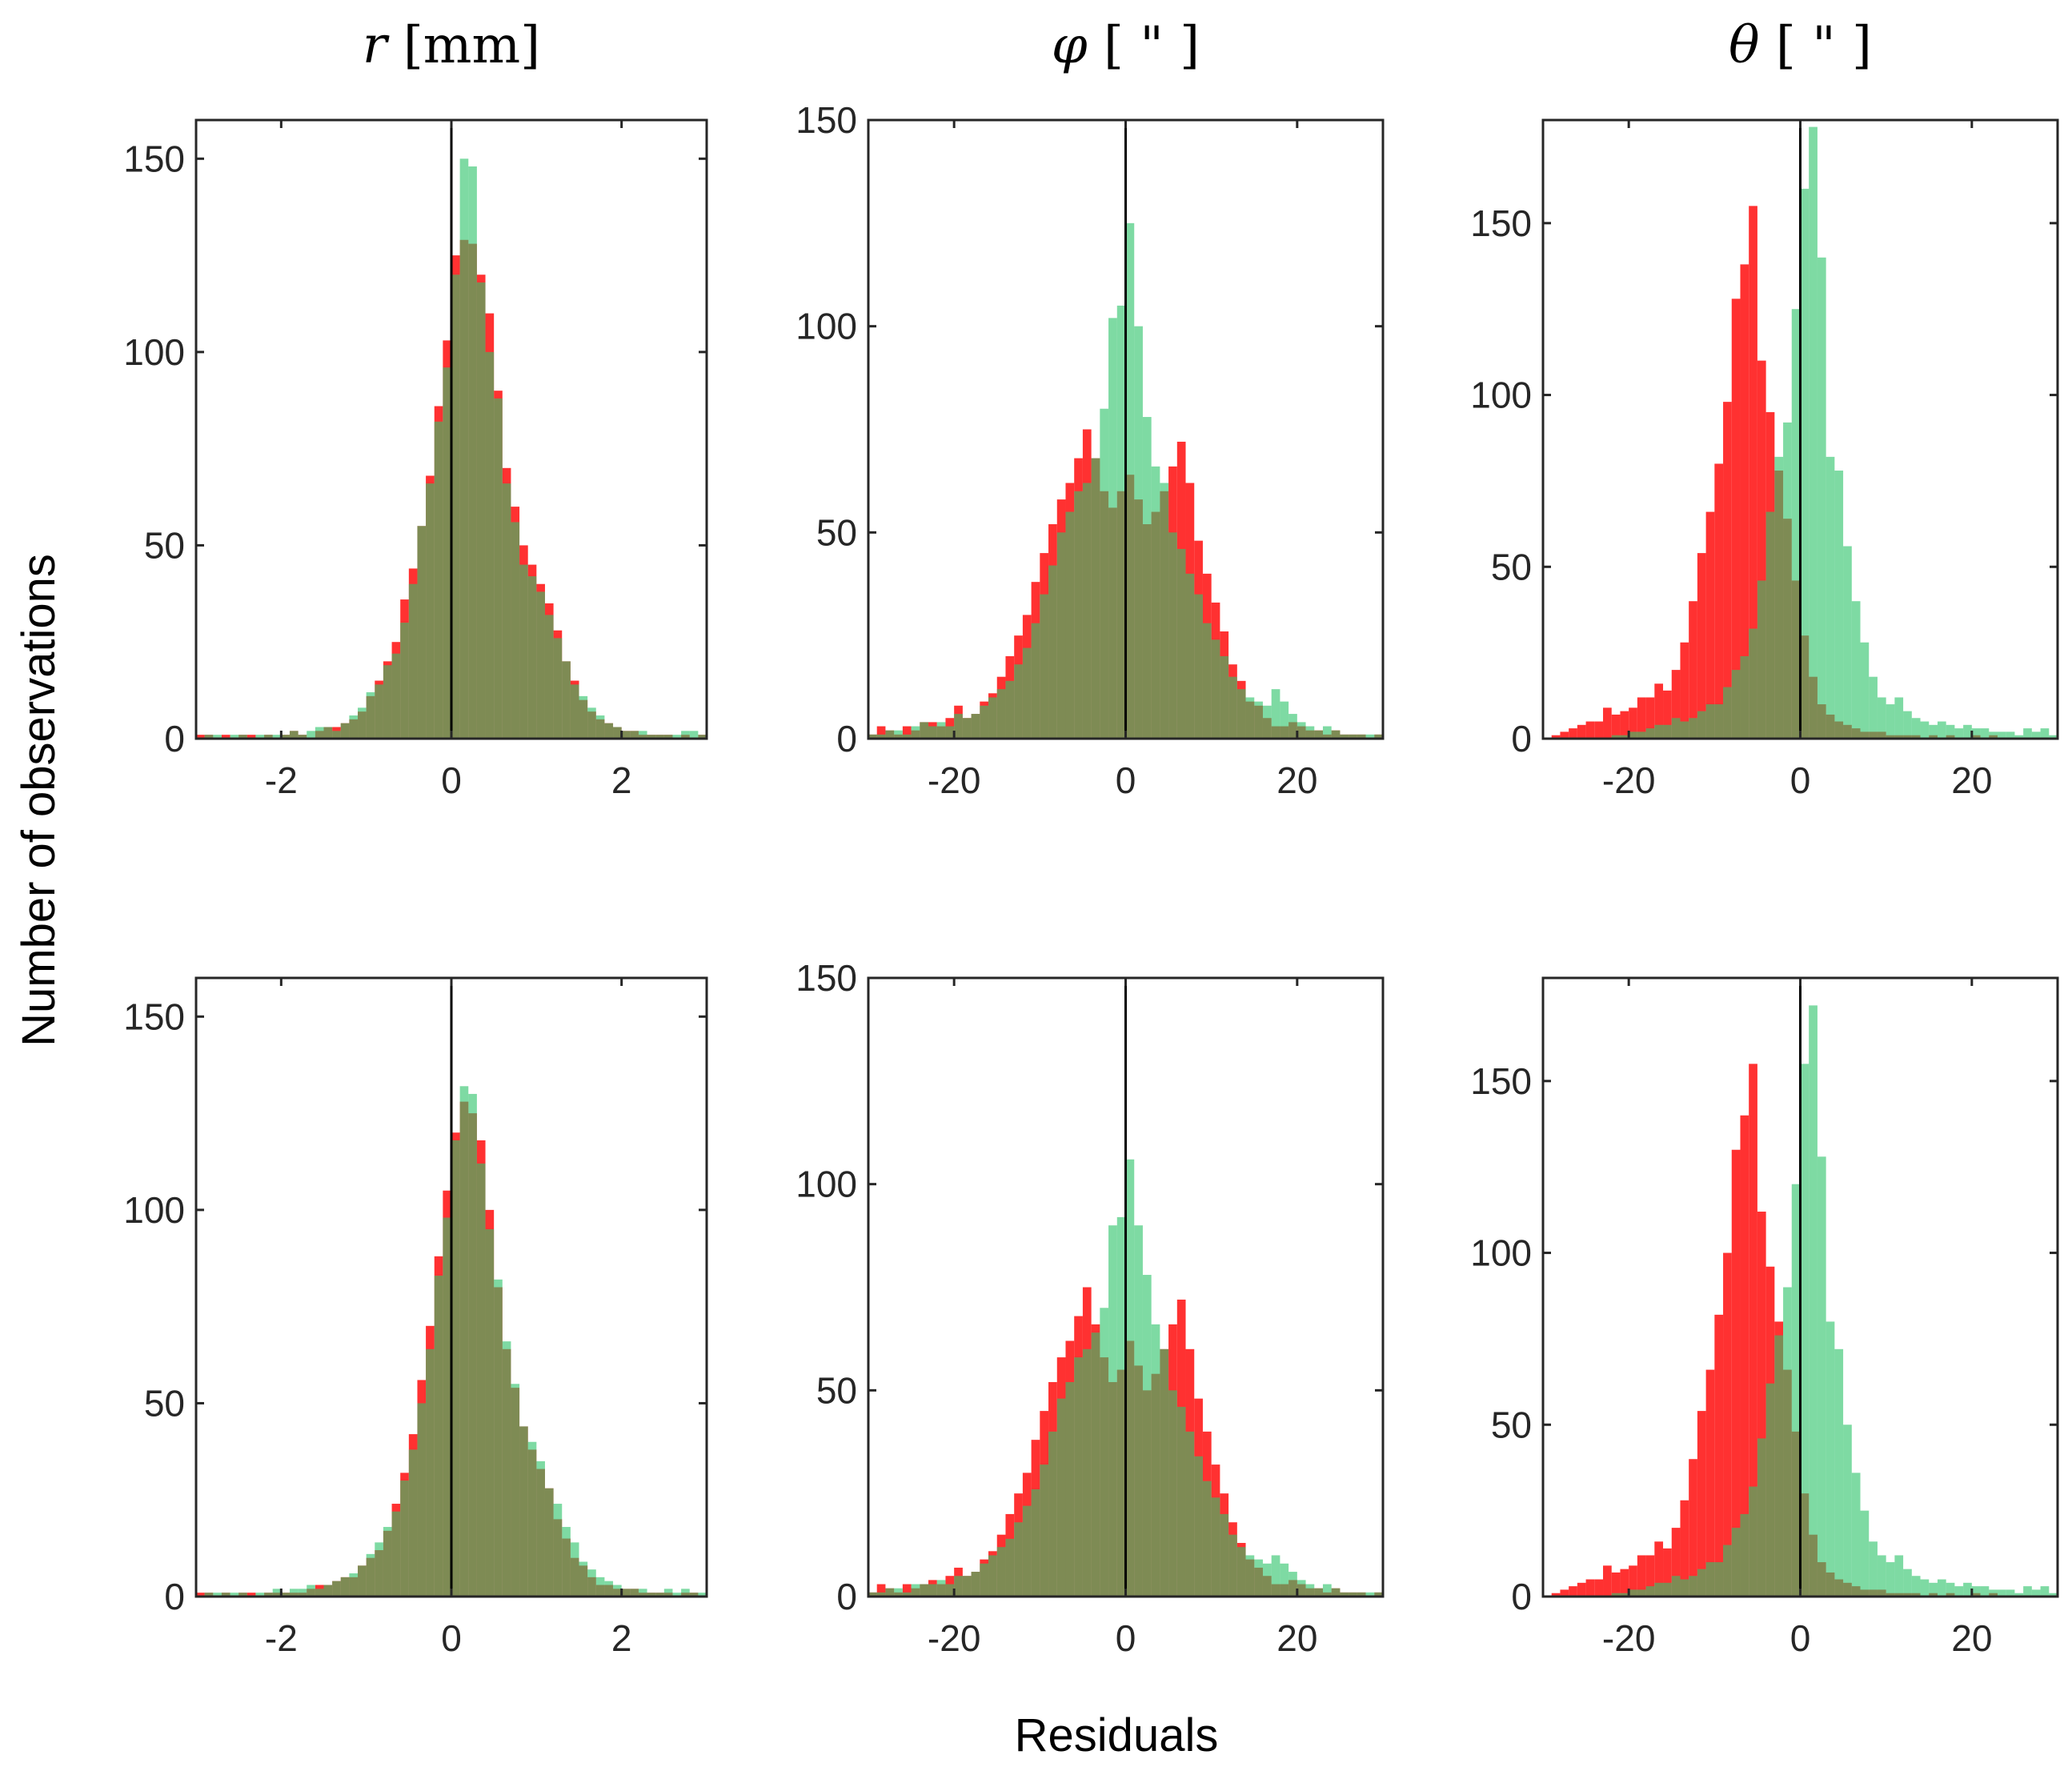 This screenshot has width=2072, height=1771. What do you see at coordinates (451, 45) in the screenshot?
I see `panel-title: r [mm]` at bounding box center [451, 45].